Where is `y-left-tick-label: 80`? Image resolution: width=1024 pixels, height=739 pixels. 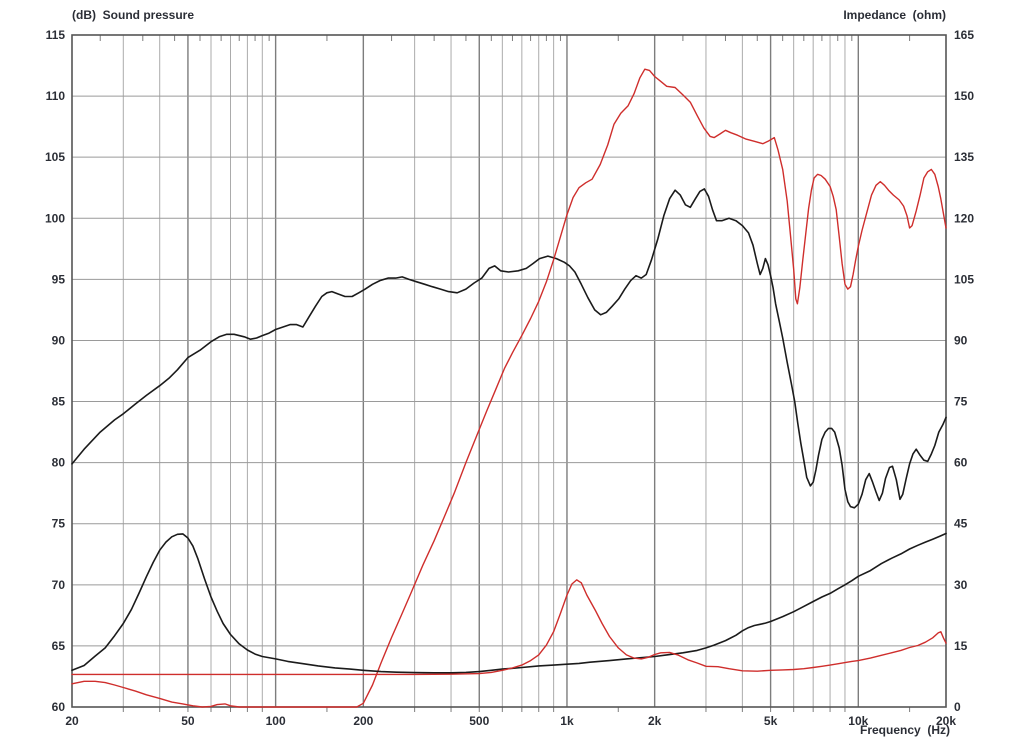
y-left-tick-label: 80 is located at coordinates (59, 463).